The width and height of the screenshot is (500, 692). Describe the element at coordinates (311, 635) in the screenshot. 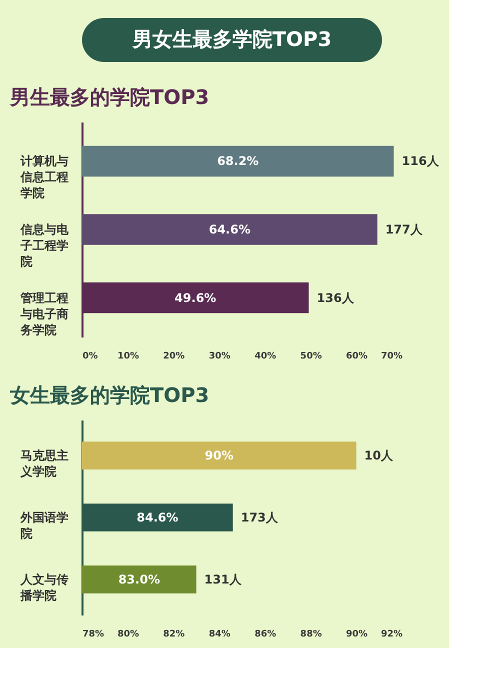

I see `x-tick-label: 88%` at that location.